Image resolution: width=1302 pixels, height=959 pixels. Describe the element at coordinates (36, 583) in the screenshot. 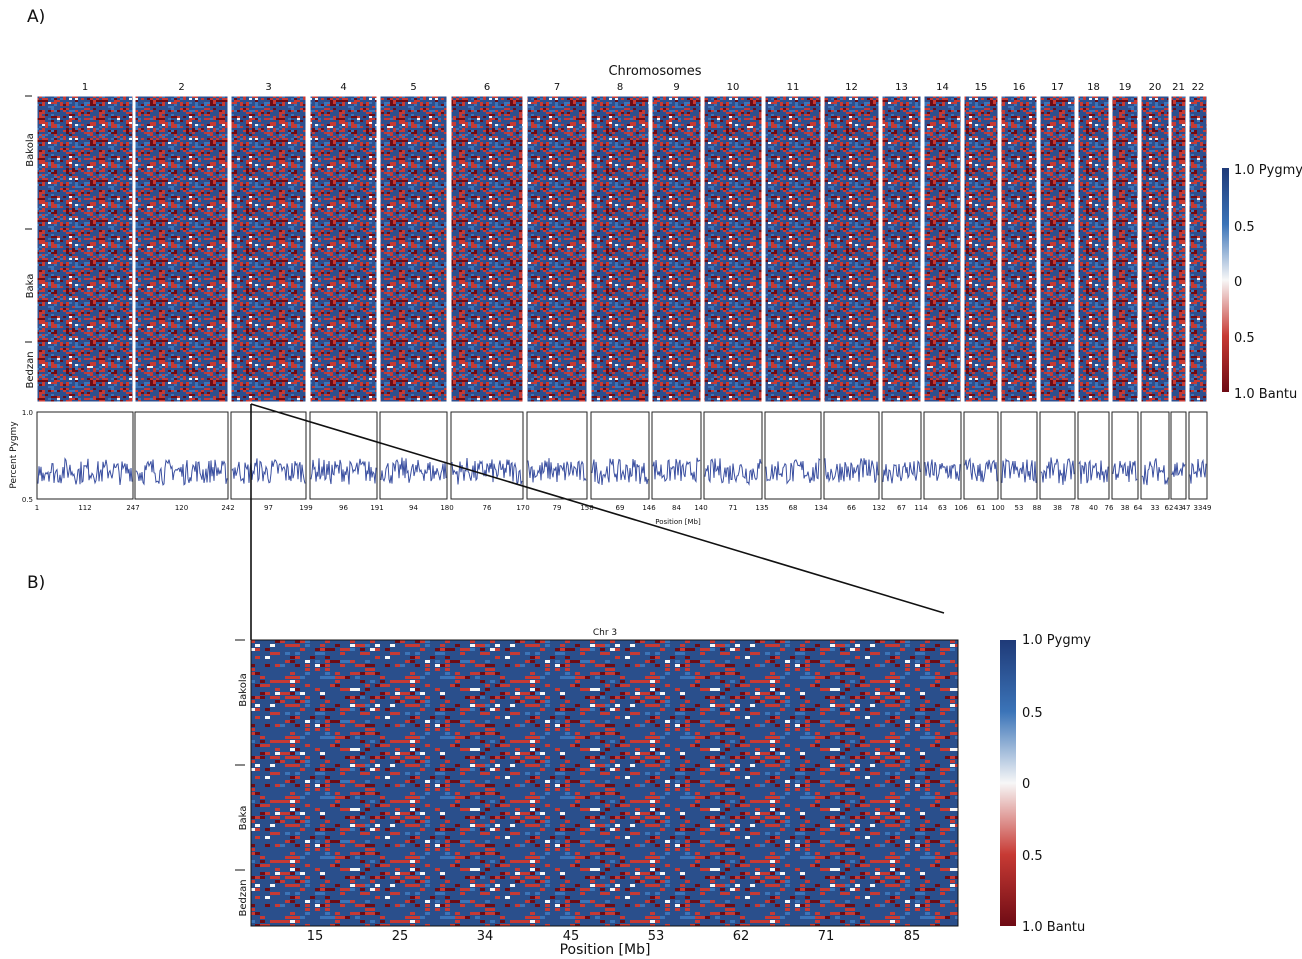

I see `panel-b-label: B)` at that location.